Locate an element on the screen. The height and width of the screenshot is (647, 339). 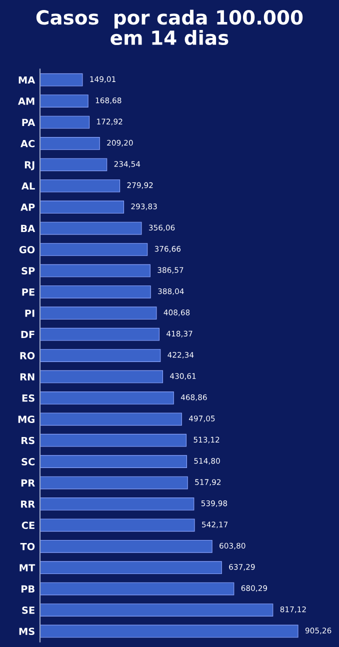
y-tick-label: RJ is located at coordinates (29, 165).